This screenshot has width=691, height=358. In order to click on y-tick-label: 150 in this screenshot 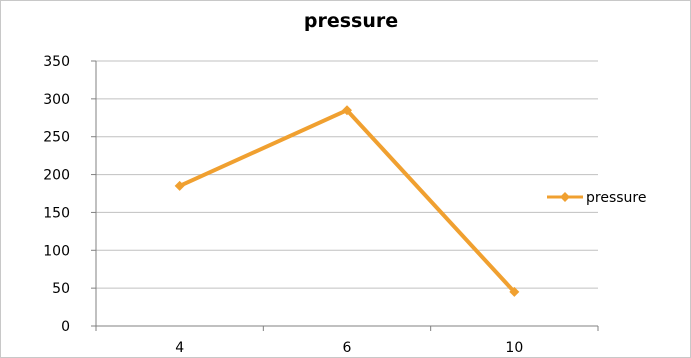, I will do `click(56, 213)`.